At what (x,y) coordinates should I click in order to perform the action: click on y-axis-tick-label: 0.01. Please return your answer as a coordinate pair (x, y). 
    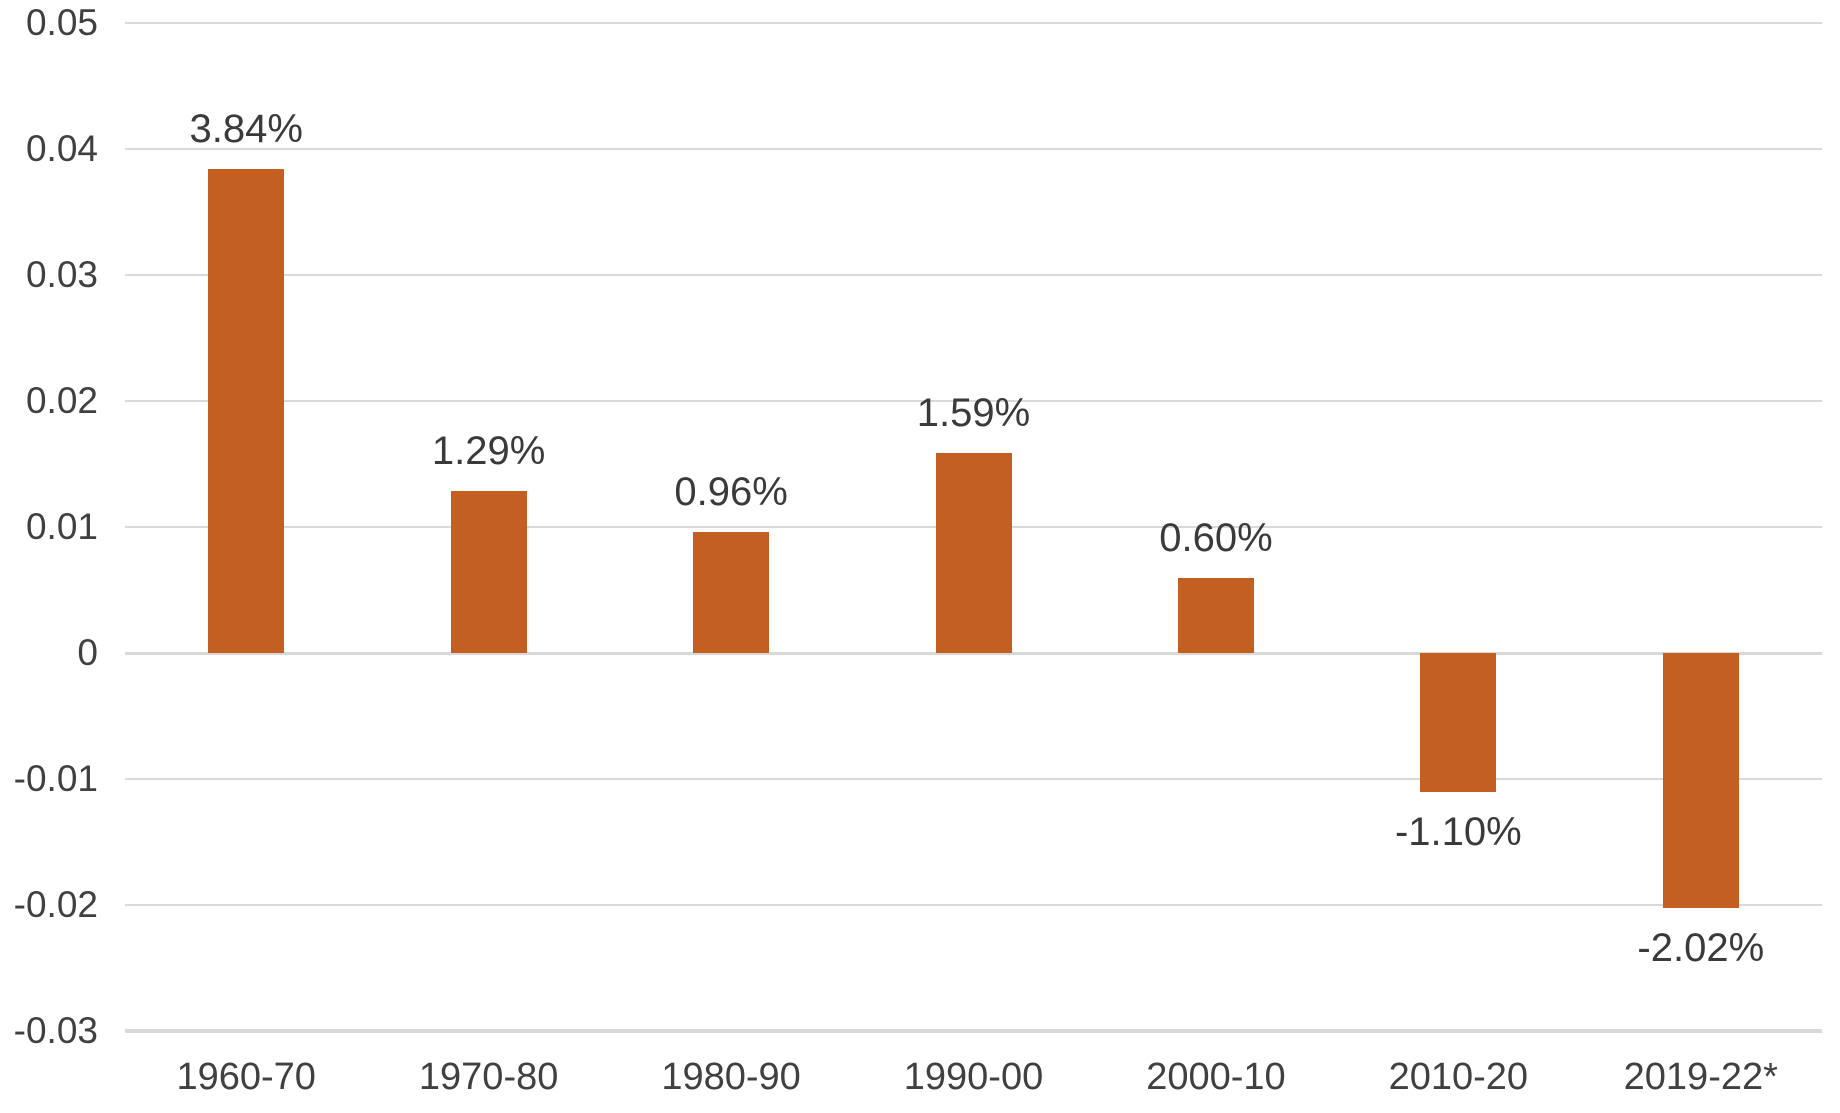
    Looking at the image, I should click on (61, 527).